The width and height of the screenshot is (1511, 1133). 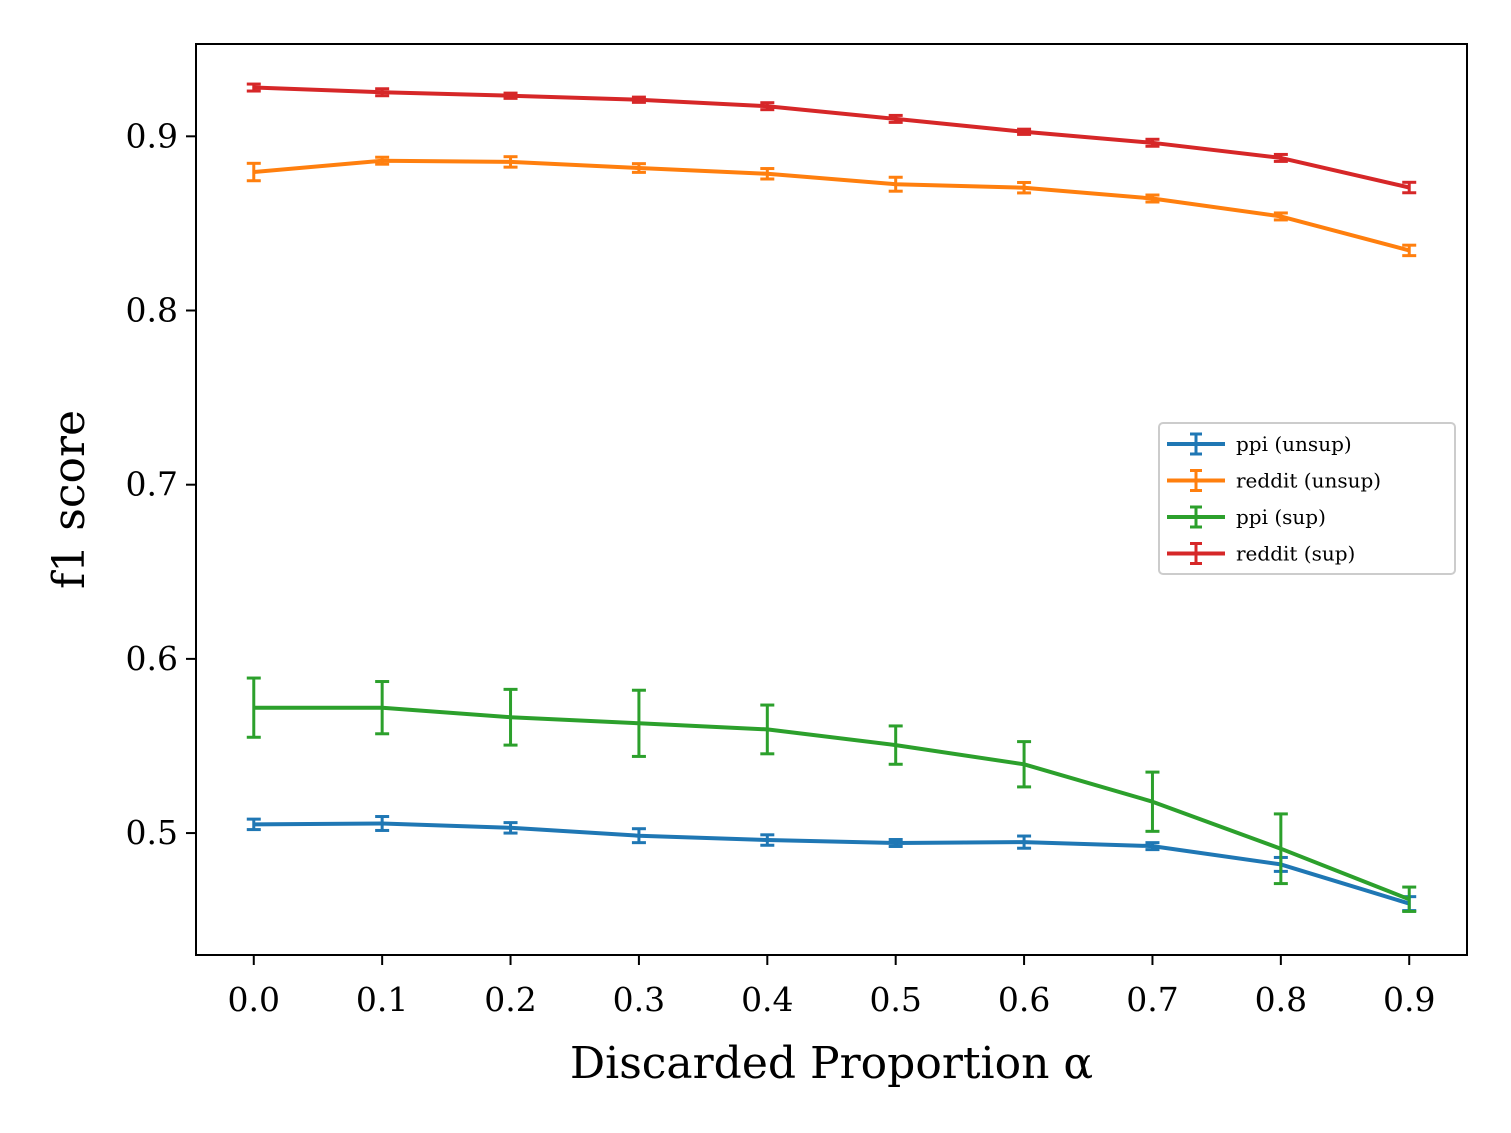 I want to click on y-axis-label: f1 score, so click(x=69, y=499).